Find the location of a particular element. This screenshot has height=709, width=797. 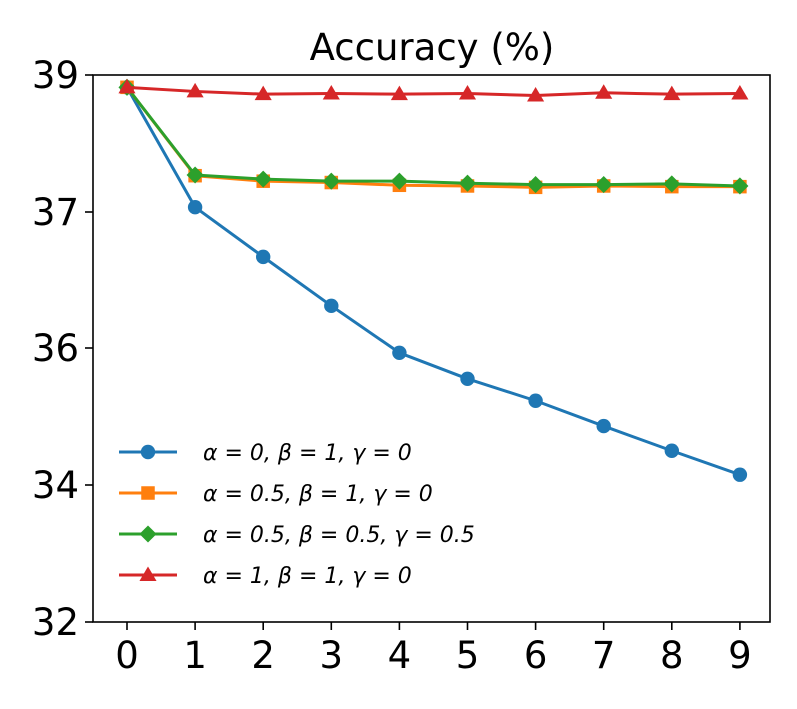

legend-entry: α = 1, β = 1, γ = 0 is located at coordinates (265, 576).